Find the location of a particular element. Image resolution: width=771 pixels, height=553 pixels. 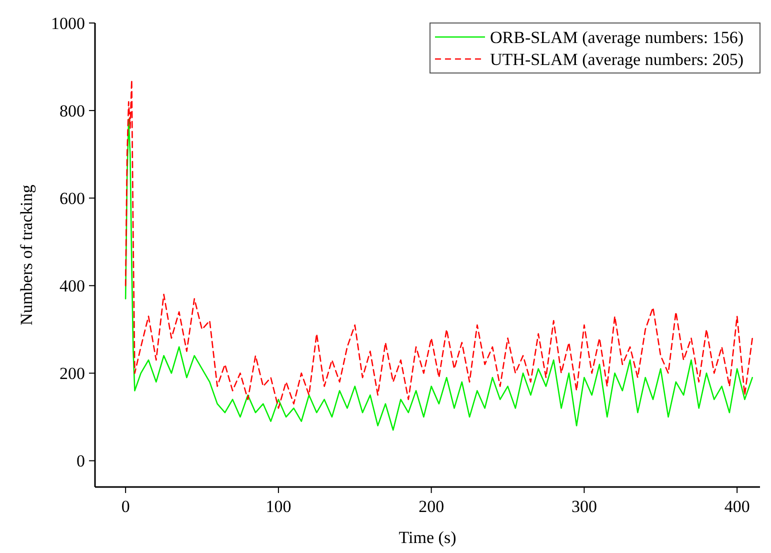

y-tick-label: 1000 is located at coordinates (68, 23).